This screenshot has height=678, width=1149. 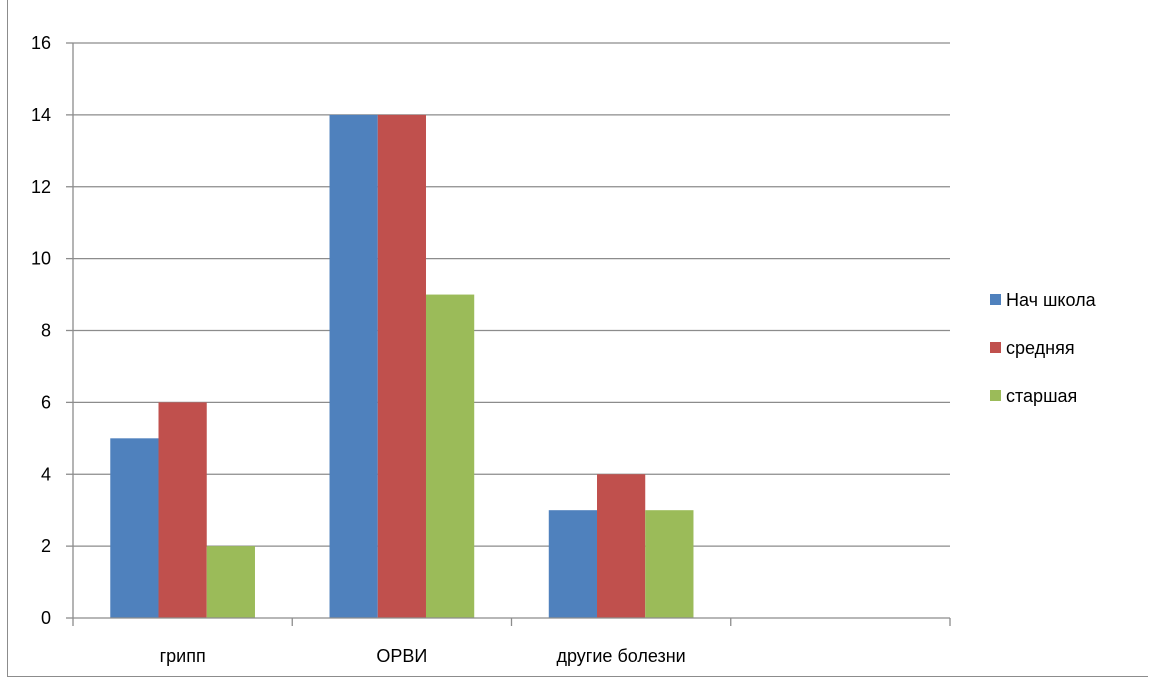 What do you see at coordinates (41, 115) in the screenshot?
I see `y-tick-label: 14` at bounding box center [41, 115].